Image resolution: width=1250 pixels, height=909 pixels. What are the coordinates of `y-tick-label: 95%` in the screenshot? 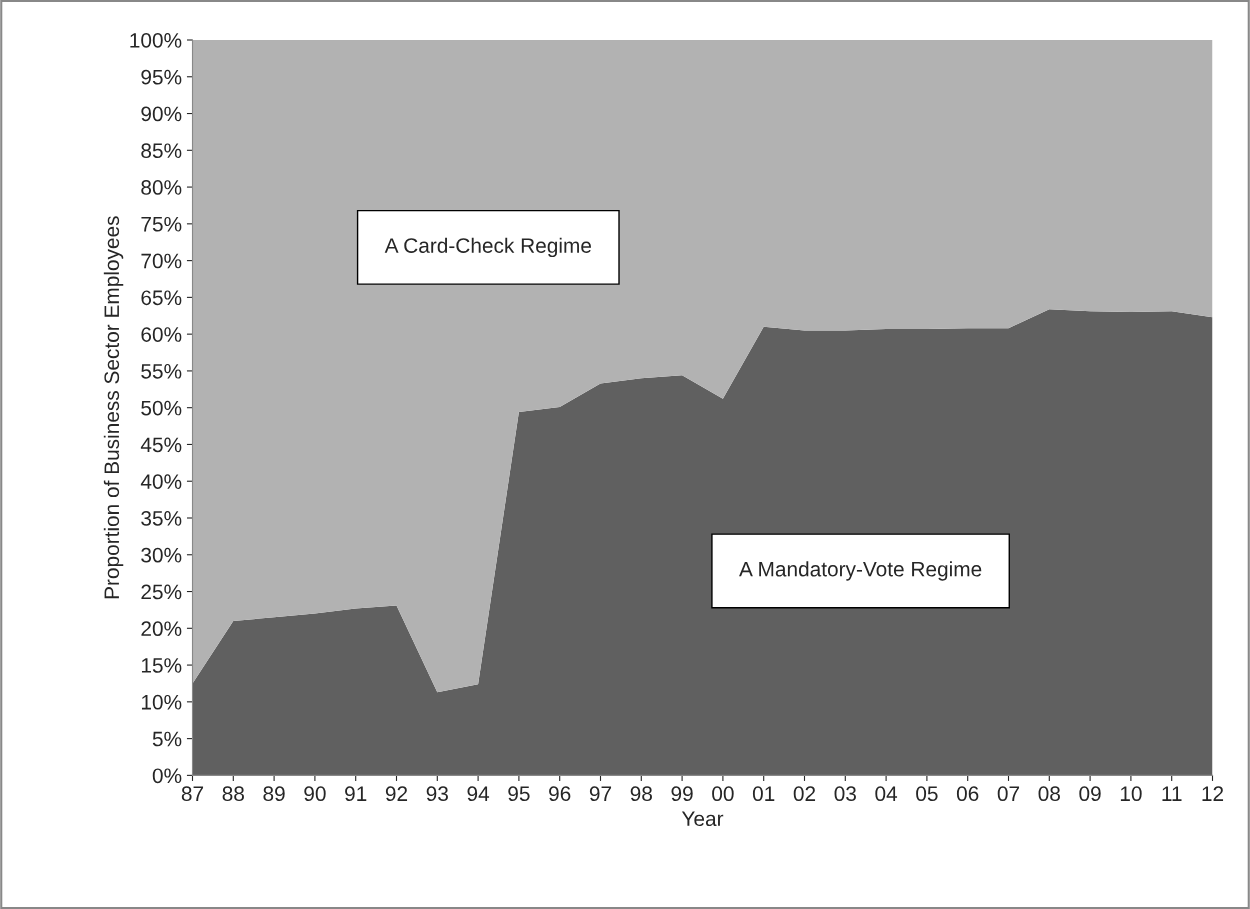 It's located at (161, 77).